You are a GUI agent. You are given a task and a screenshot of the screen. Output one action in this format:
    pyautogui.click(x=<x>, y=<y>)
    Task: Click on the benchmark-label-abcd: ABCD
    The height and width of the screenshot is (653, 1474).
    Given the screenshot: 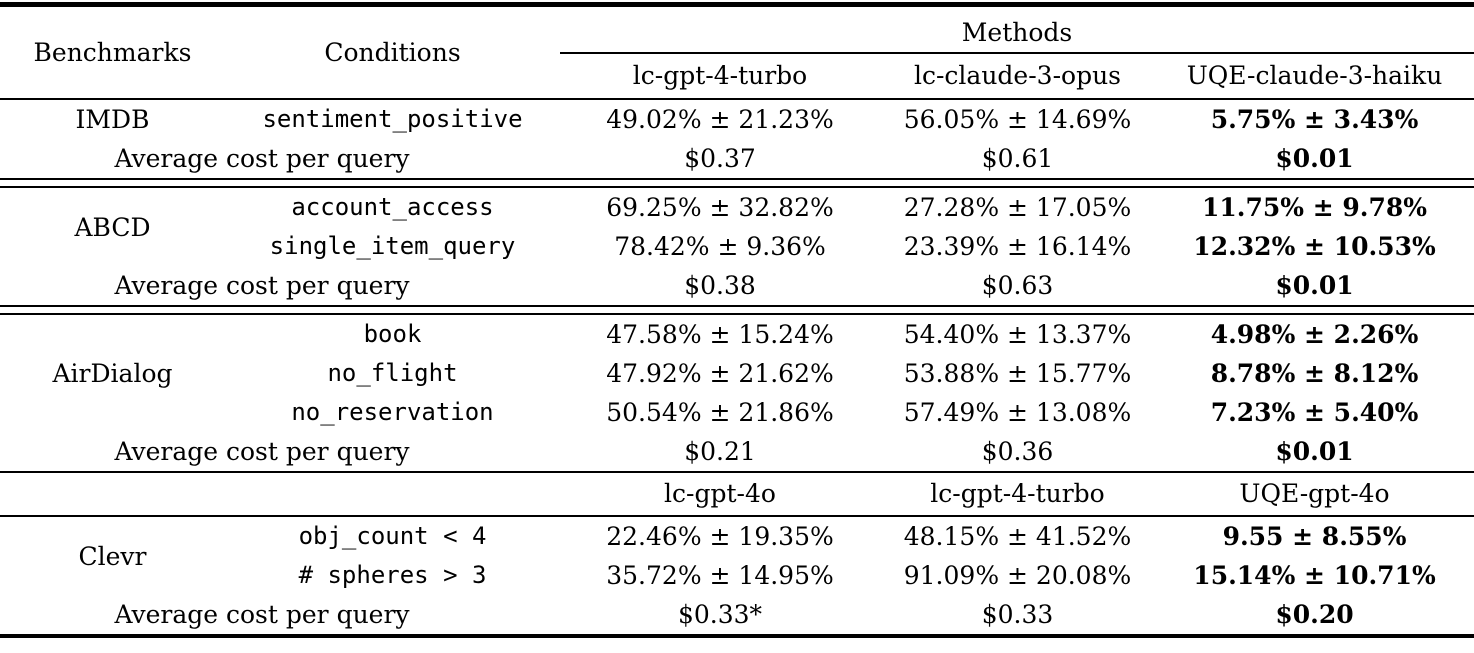 What is the action you would take?
    pyautogui.click(x=112, y=227)
    